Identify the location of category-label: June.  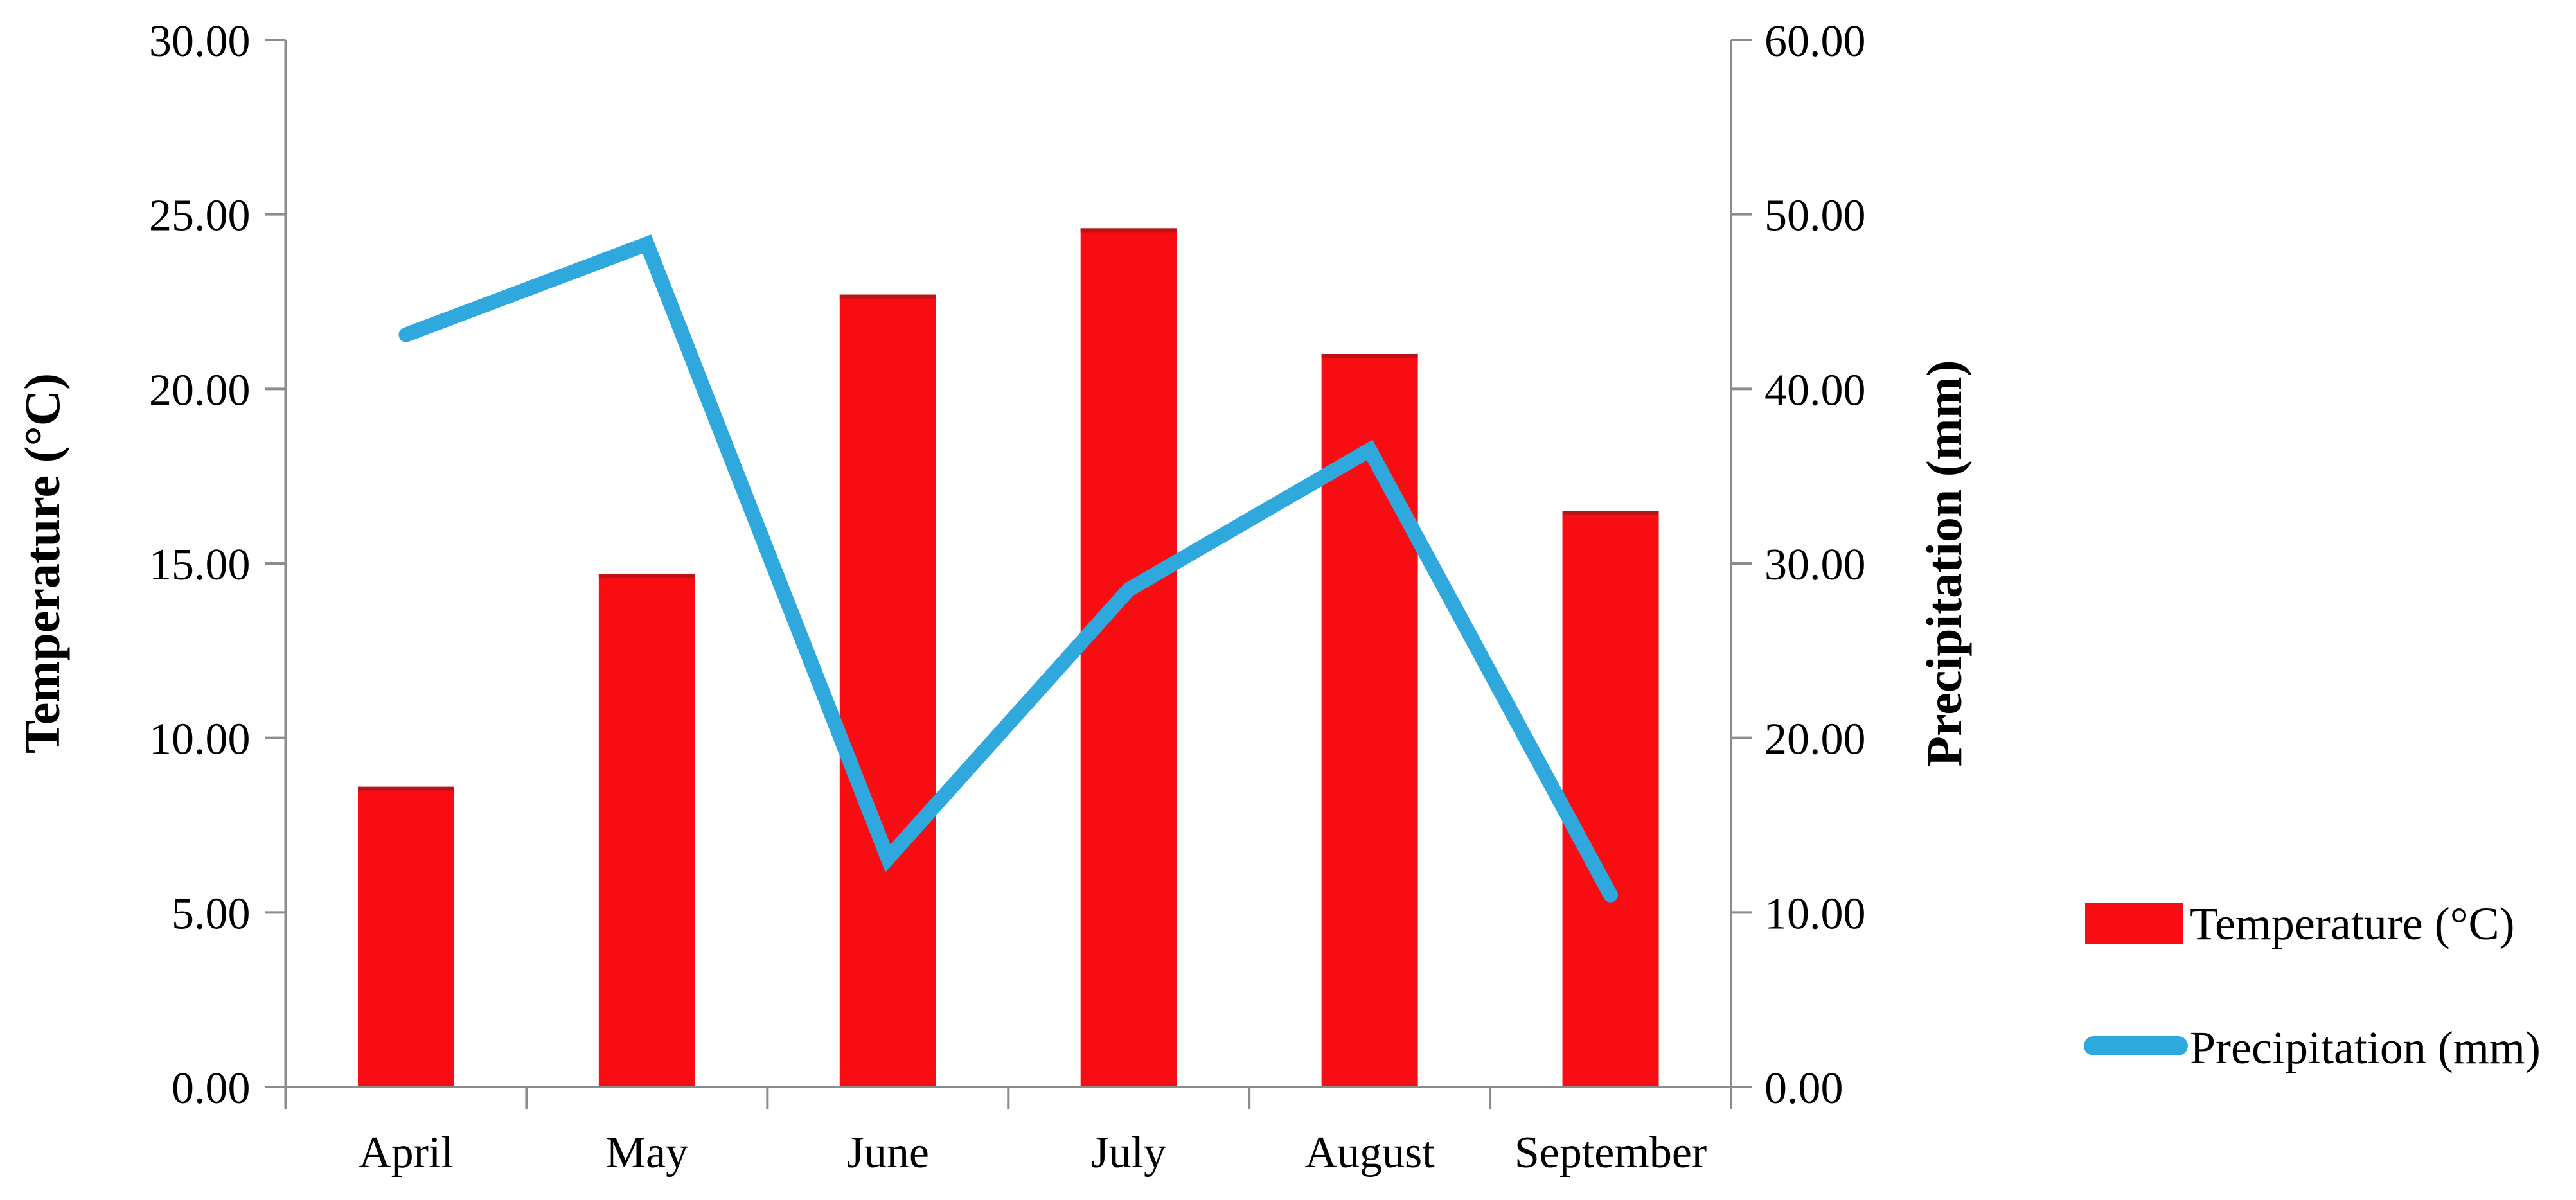
(888, 1153).